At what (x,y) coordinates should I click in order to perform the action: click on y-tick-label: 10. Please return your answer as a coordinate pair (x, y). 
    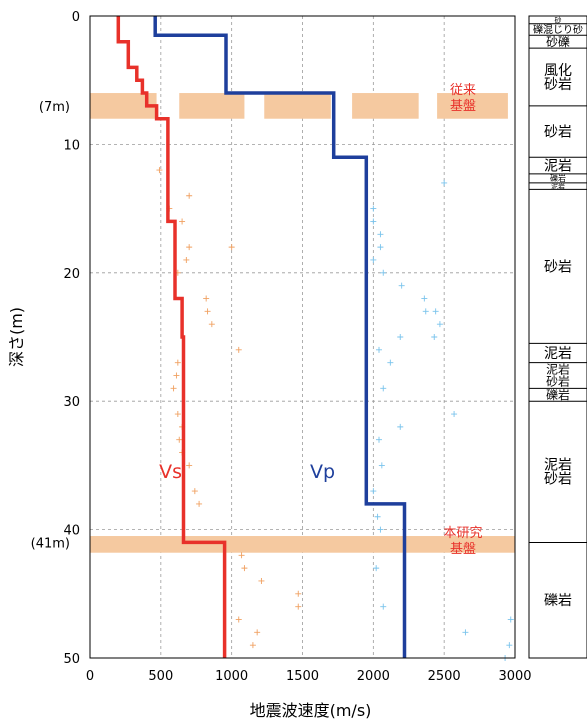
    Looking at the image, I should click on (71, 145).